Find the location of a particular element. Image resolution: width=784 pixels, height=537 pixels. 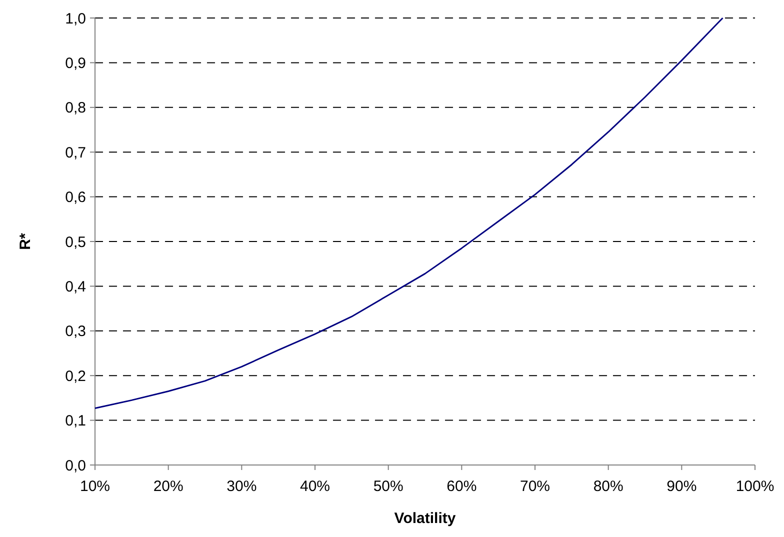

x-axis-title: Volatility is located at coordinates (425, 518).